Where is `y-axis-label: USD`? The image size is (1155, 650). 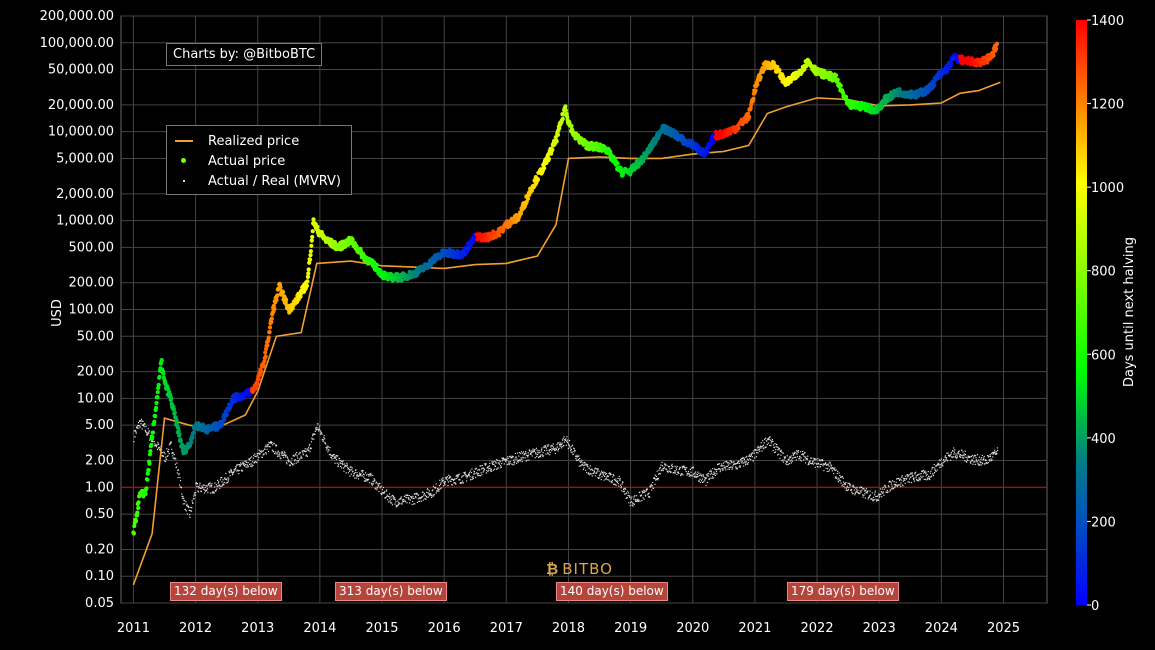
y-axis-label: USD is located at coordinates (57, 313).